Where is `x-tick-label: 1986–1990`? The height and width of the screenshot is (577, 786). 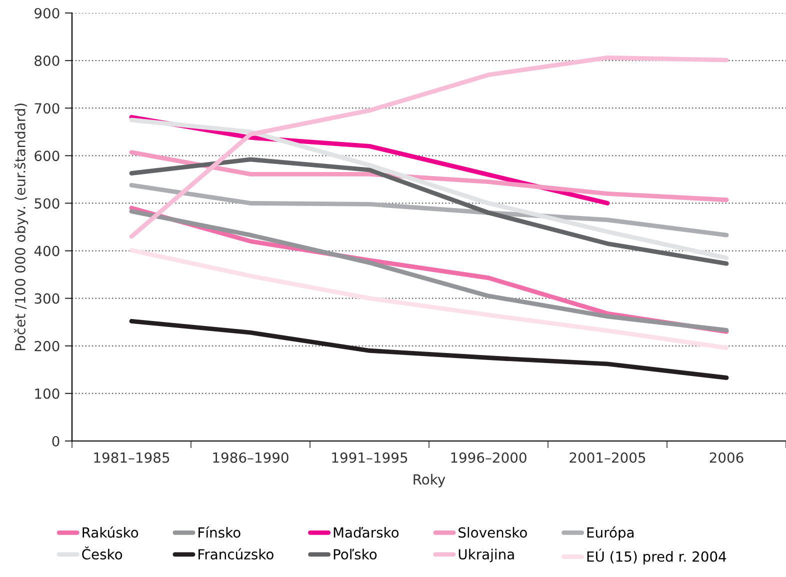 x-tick-label: 1986–1990 is located at coordinates (250, 457).